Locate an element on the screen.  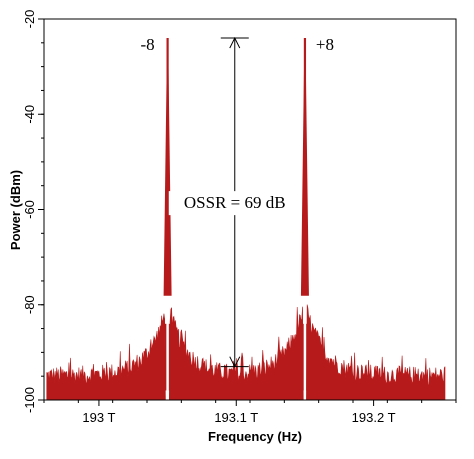
peak-label-plus8: +8 is located at coordinates (325, 44).